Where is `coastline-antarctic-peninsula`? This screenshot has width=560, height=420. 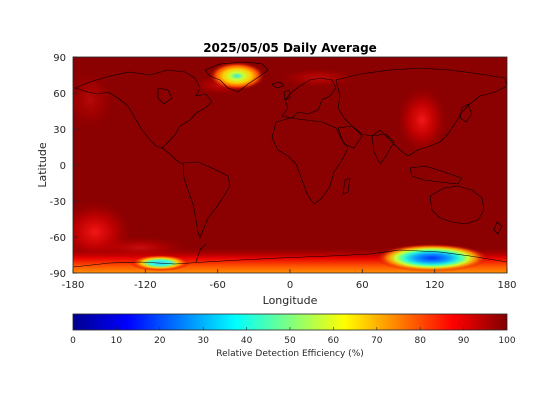 coastline-antarctic-peninsula is located at coordinates (201, 253).